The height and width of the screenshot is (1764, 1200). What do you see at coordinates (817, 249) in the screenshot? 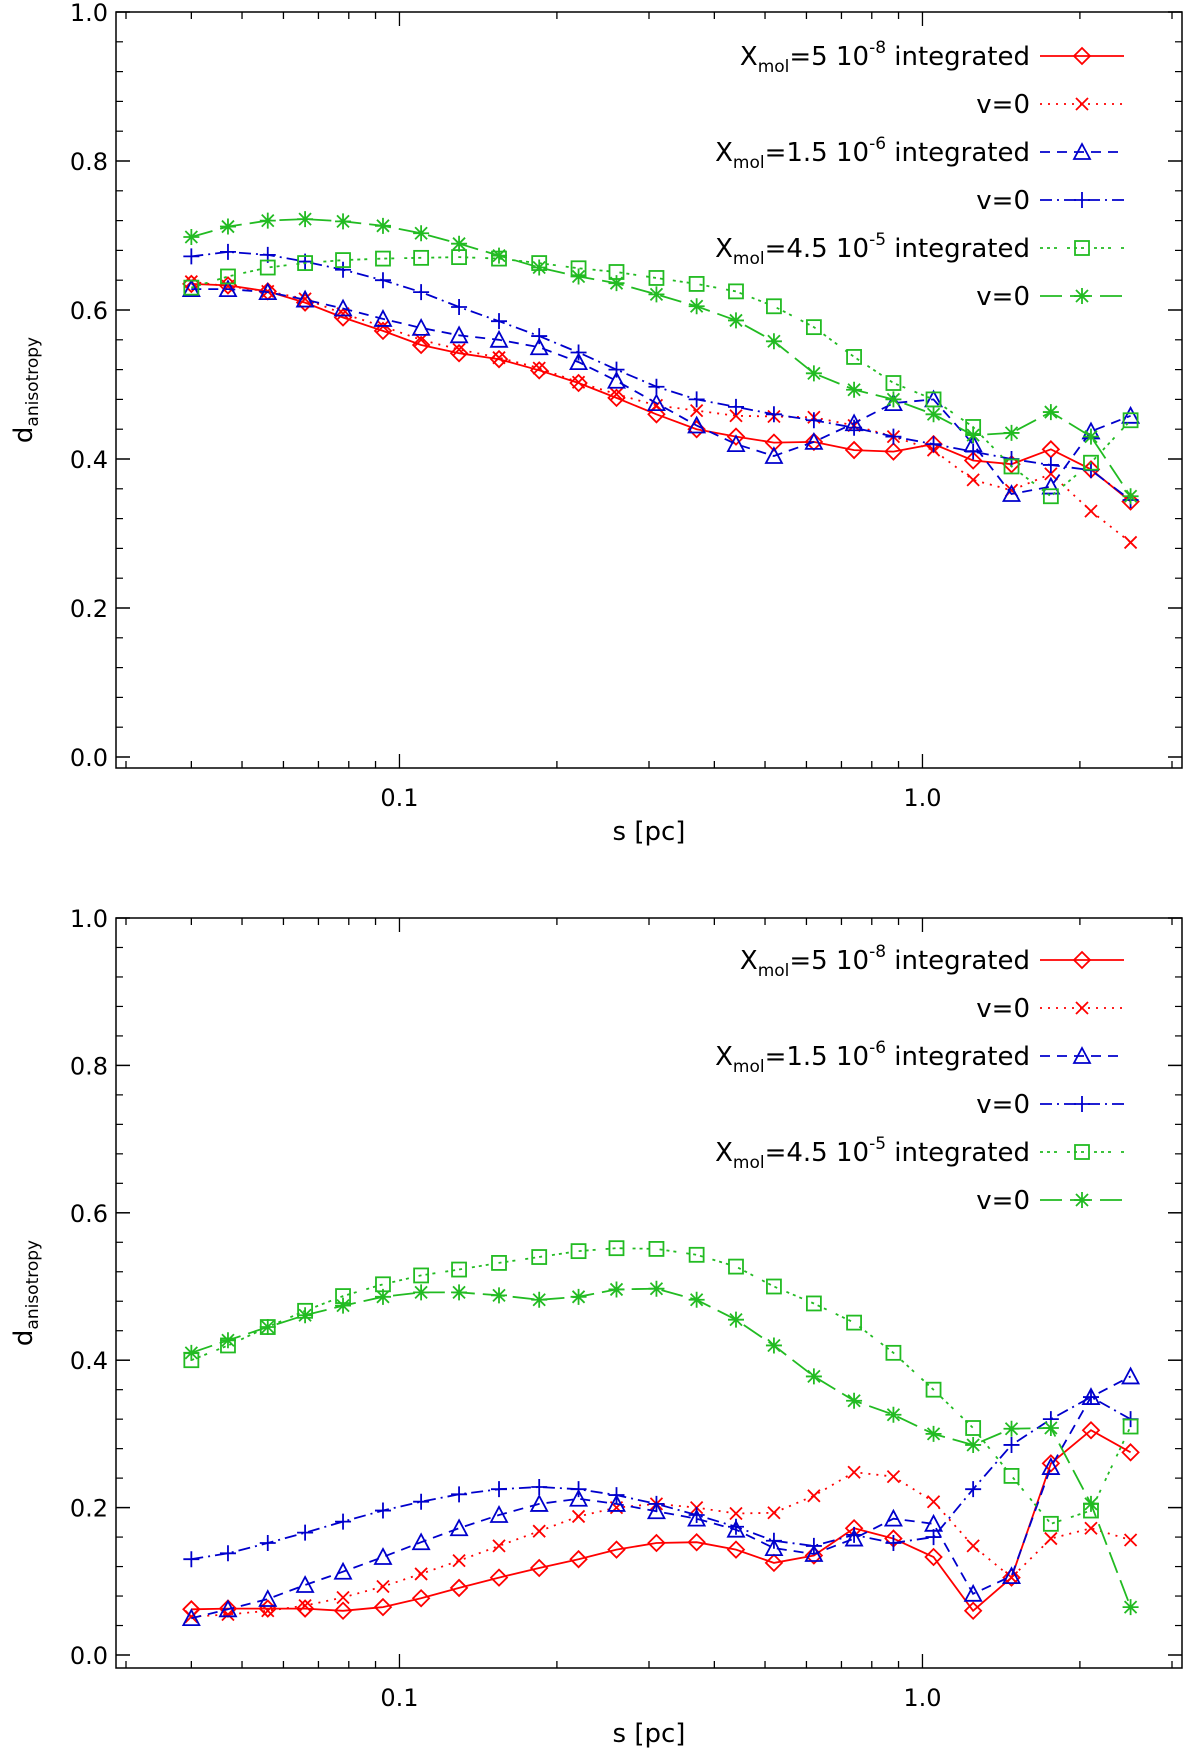
I see `legend-label-mid: =4.5 10` at bounding box center [817, 249].